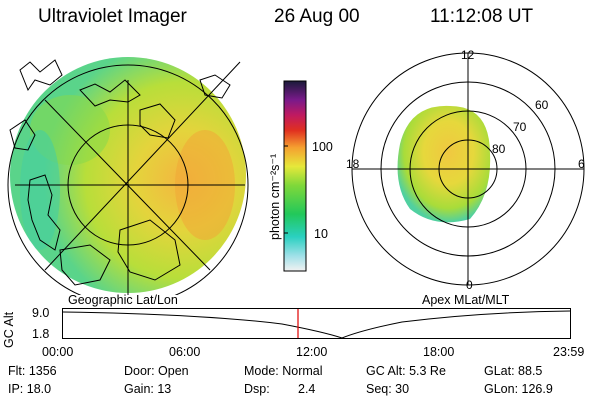 The height and width of the screenshot is (400, 600). Describe the element at coordinates (469, 285) in the screenshot. I see `mlt-label-0: 0` at that location.